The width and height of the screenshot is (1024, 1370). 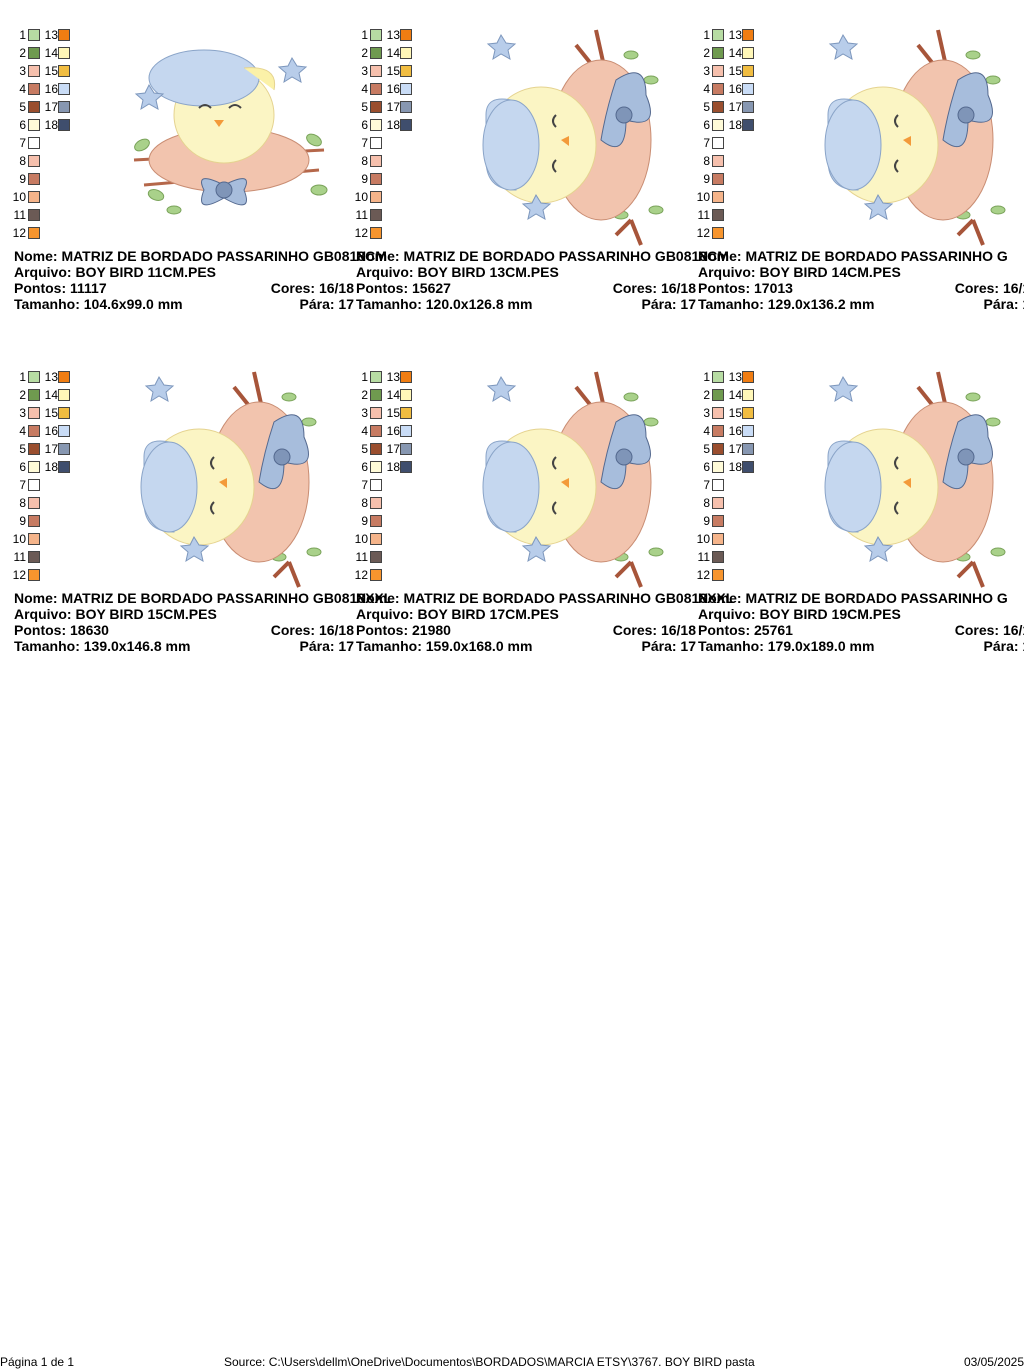 I want to click on color-number: 1, so click(x=706, y=35).